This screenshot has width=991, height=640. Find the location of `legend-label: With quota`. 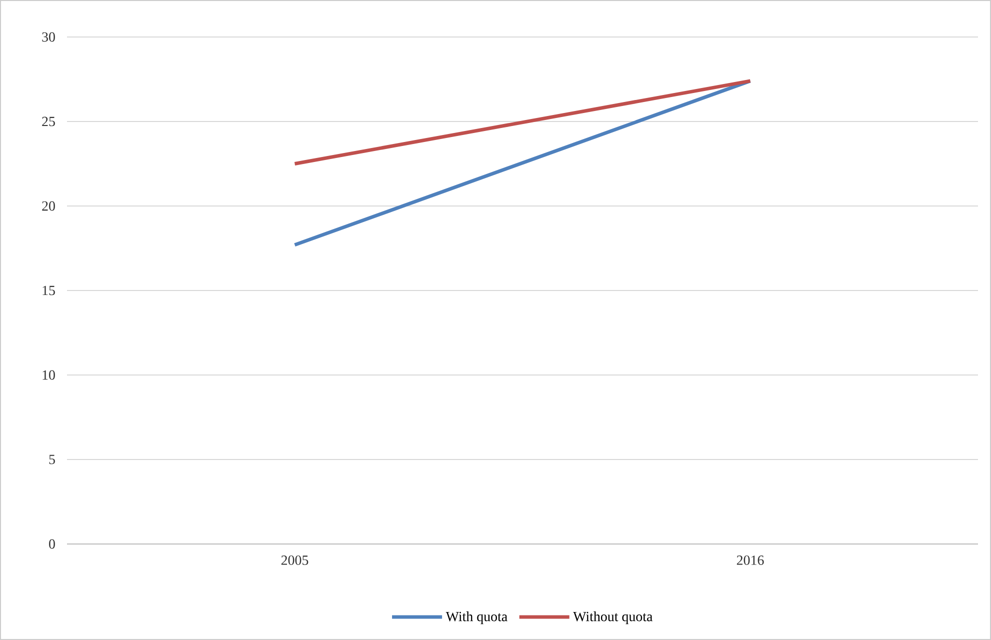

legend-label: With quota is located at coordinates (477, 617).